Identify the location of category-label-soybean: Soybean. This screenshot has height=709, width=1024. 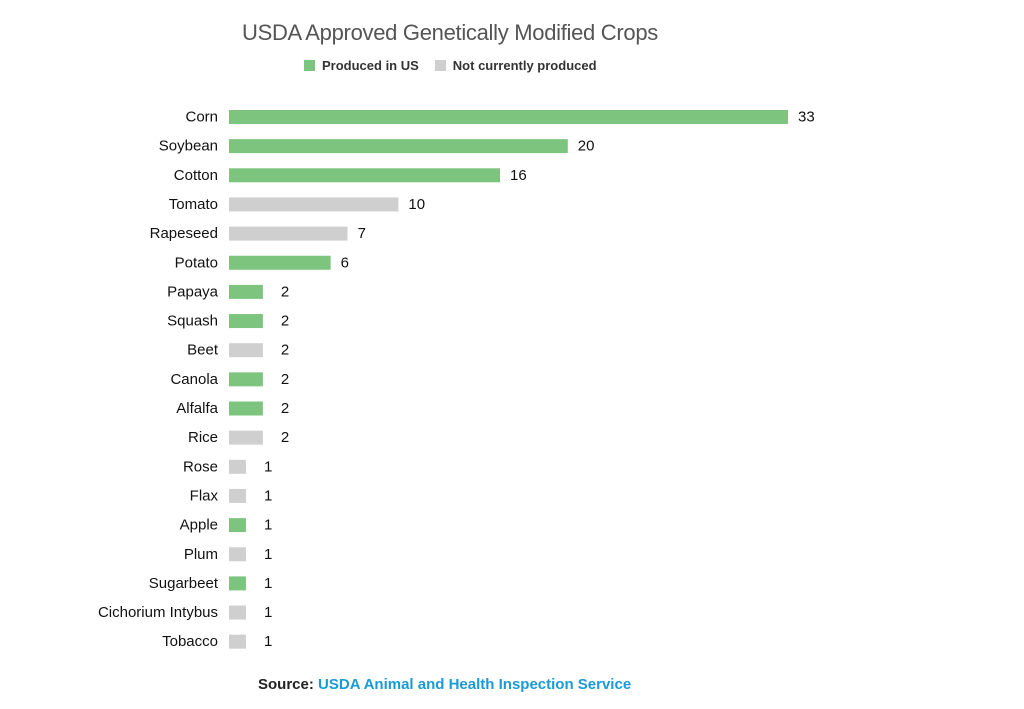
(188, 146).